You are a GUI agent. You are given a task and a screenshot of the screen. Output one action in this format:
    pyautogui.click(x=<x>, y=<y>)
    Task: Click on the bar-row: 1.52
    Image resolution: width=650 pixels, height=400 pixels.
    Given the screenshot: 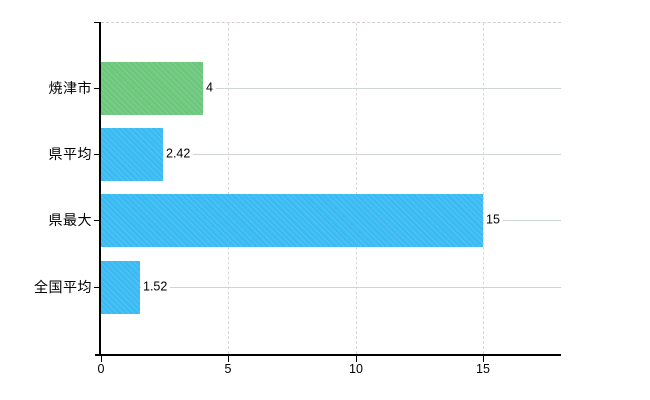 What is the action you would take?
    pyautogui.click(x=331, y=287)
    